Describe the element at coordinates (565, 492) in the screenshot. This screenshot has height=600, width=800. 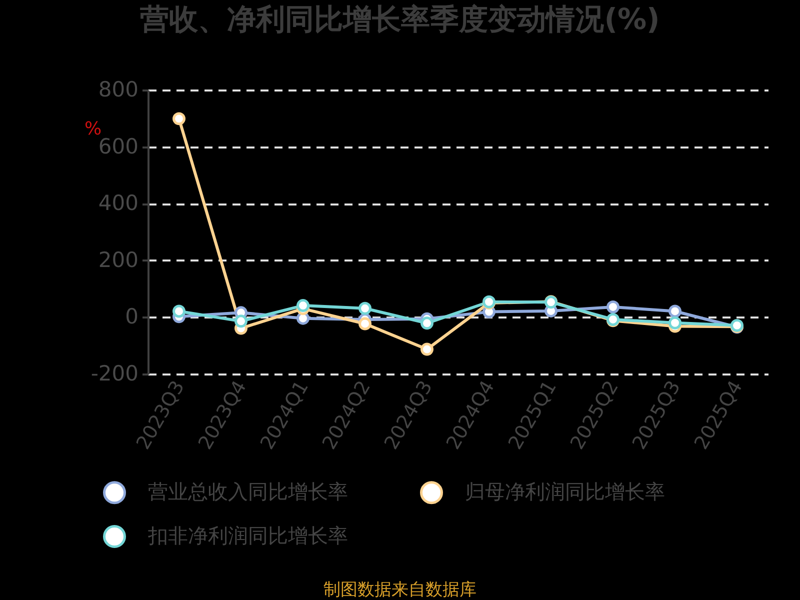
I see `legend-label: 归母净利润同比增长率` at that location.